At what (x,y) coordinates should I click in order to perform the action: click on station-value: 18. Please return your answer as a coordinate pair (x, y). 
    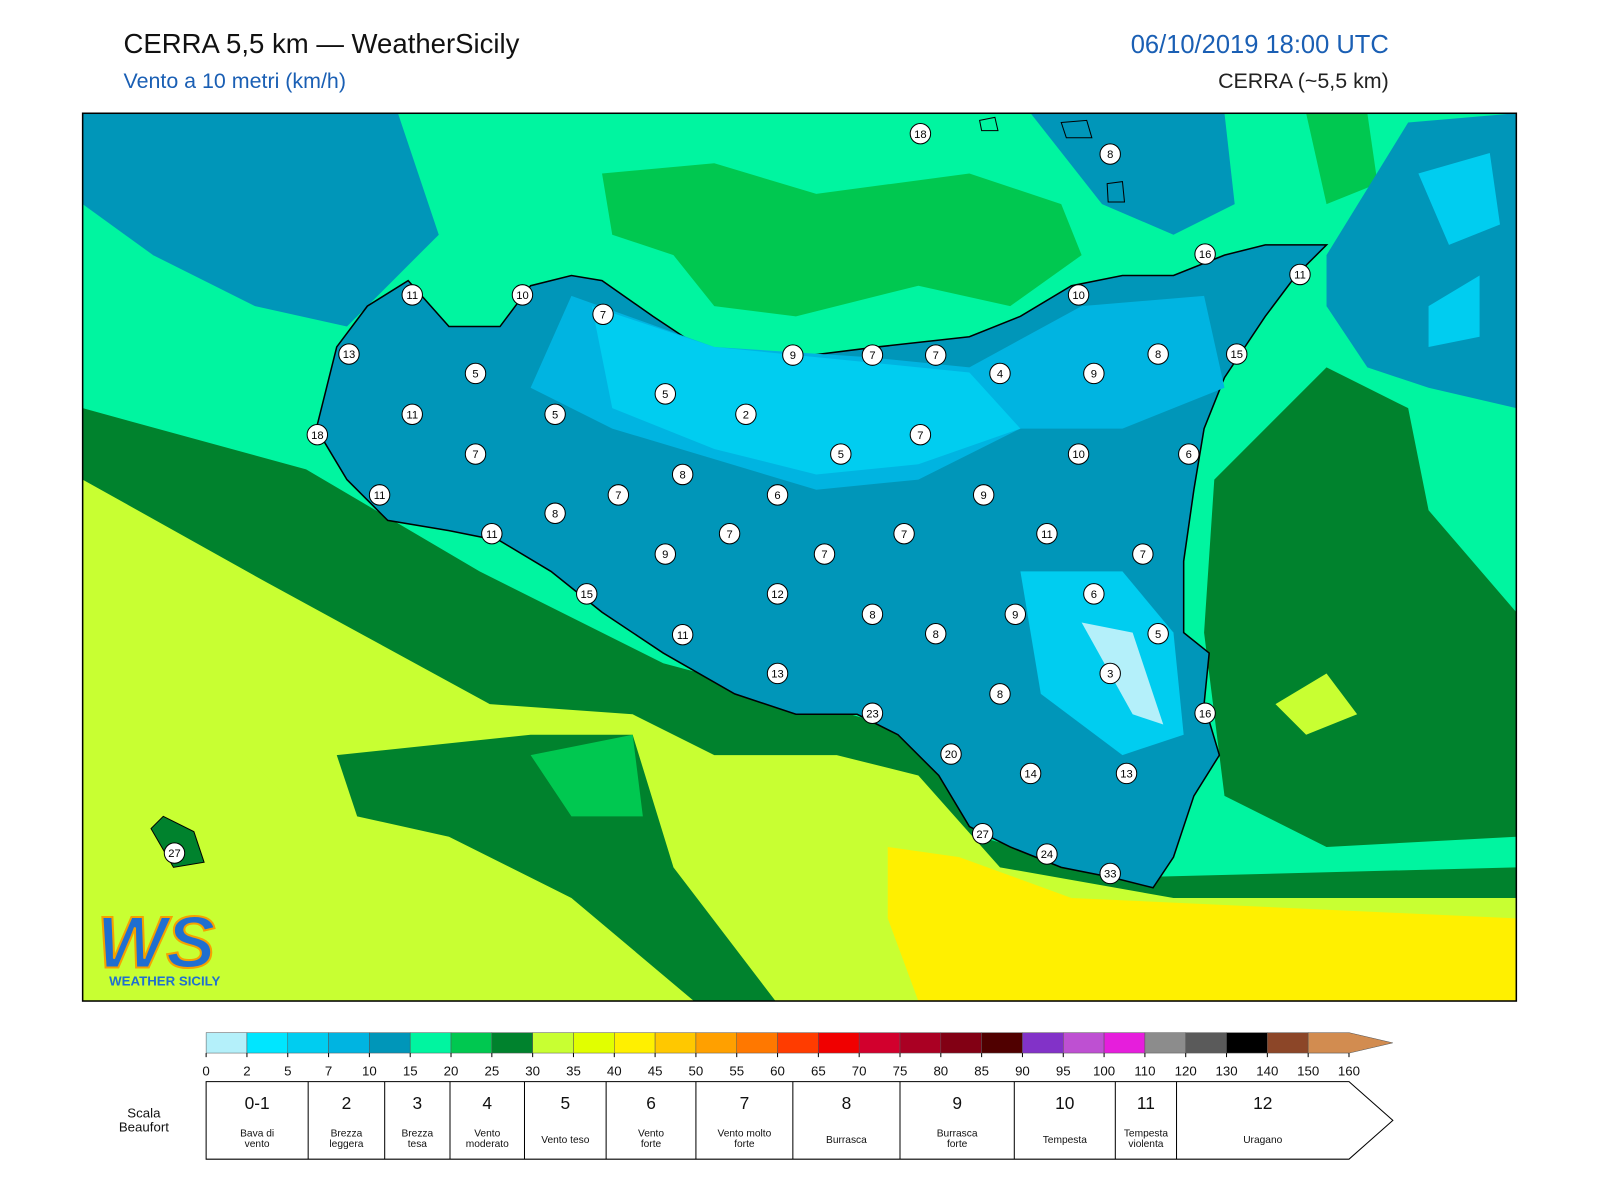
    Looking at the image, I should click on (317, 436).